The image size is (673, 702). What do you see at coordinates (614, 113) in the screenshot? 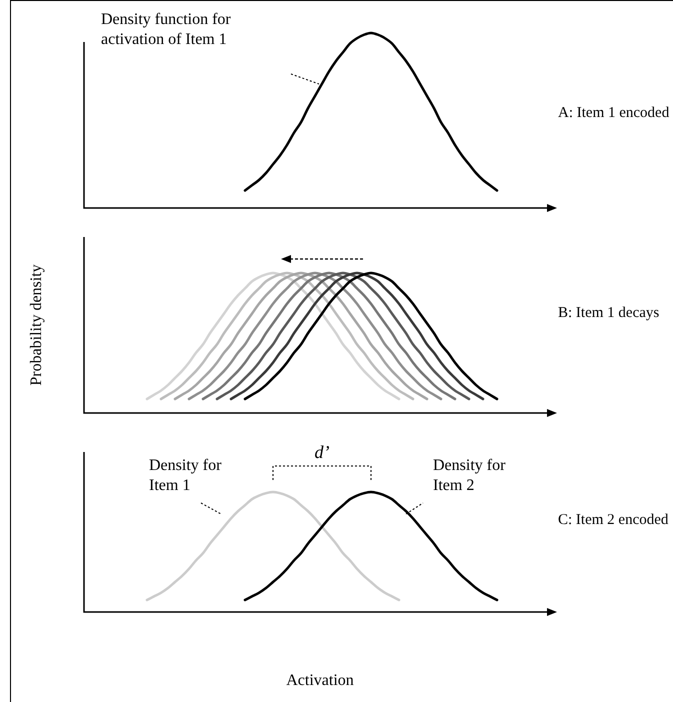
I see `text: A: Item 1 encoded` at bounding box center [614, 113].